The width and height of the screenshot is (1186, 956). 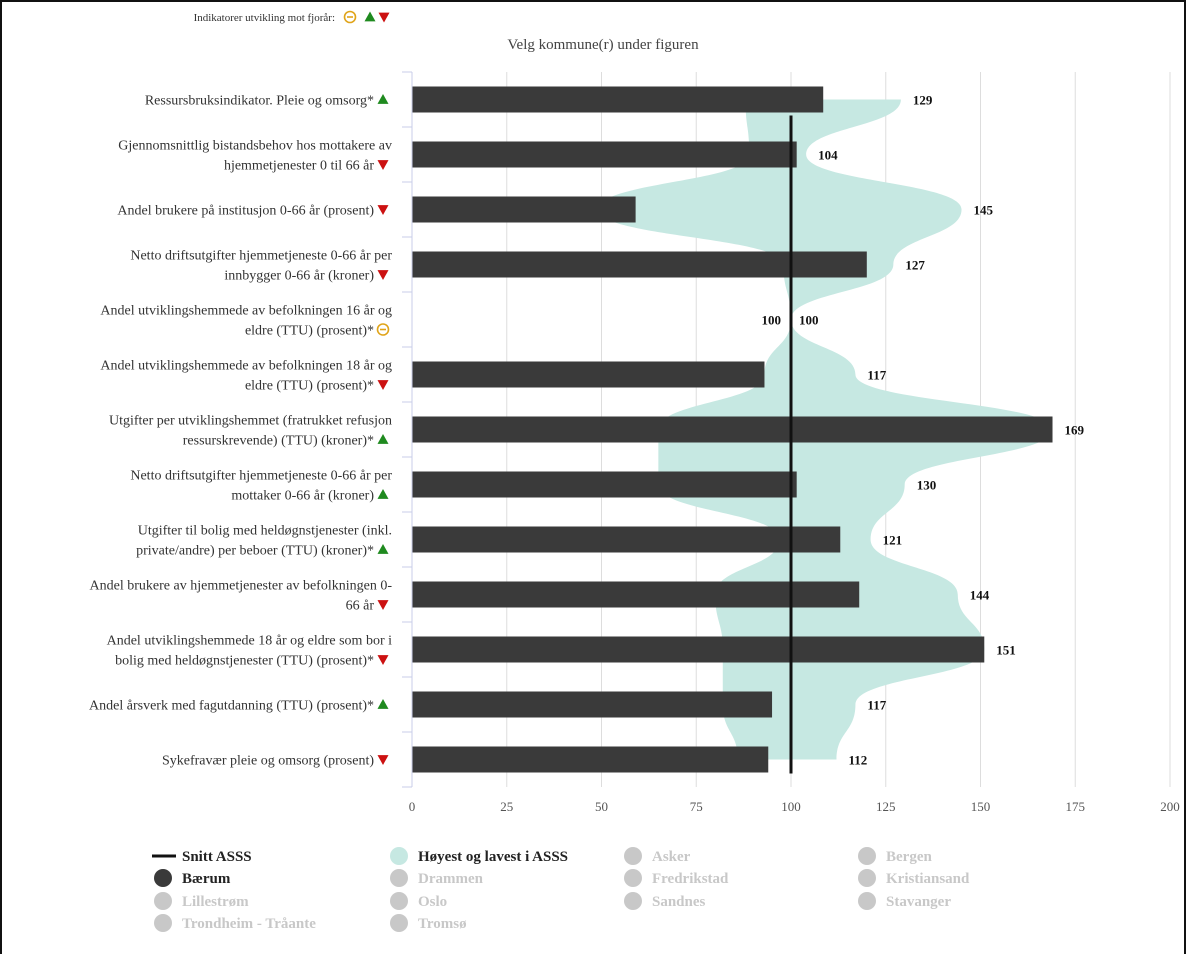 I want to click on category-label: Ressursbruksindikator. Pleie og omsorg*, so click(x=267, y=101).